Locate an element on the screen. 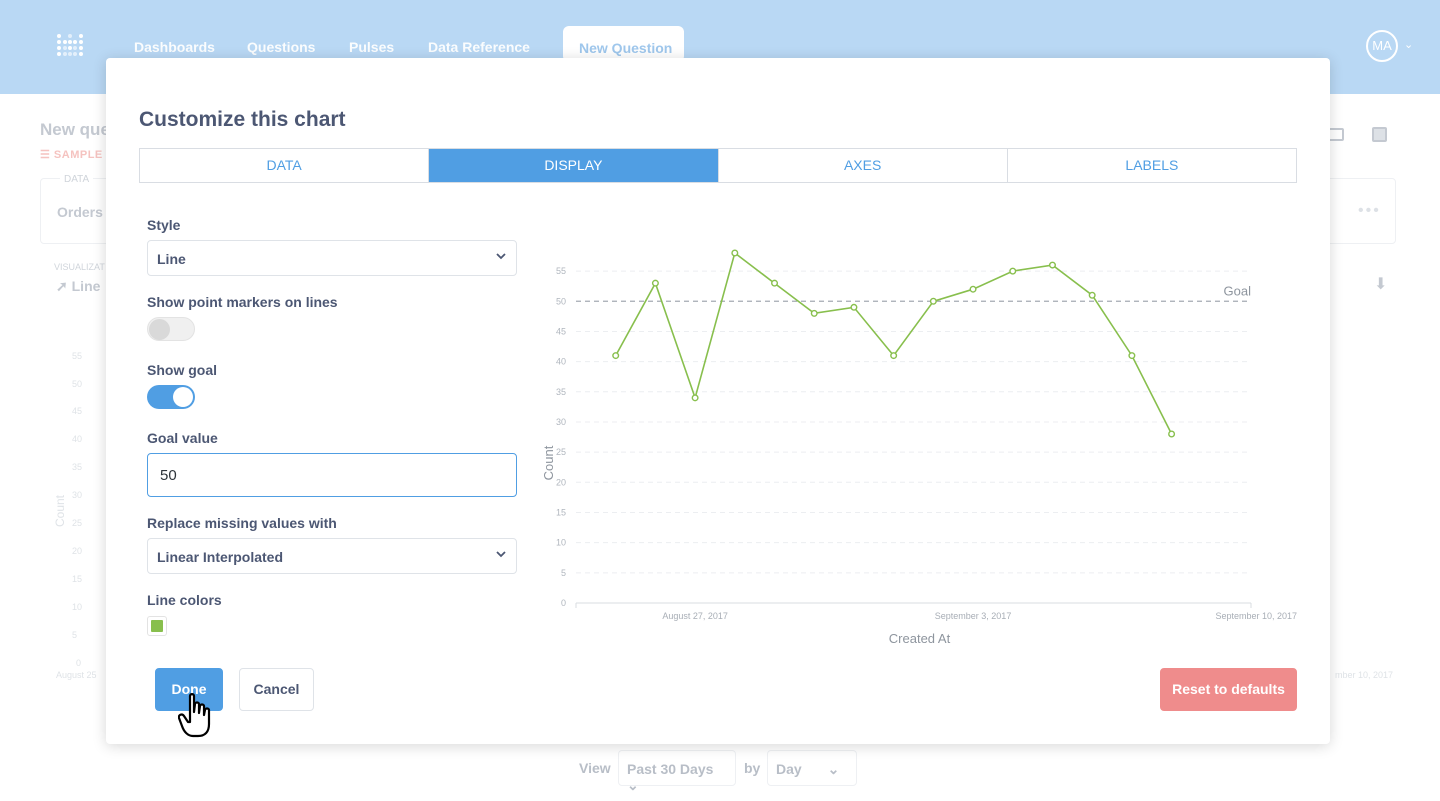 This screenshot has height=801, width=1440. database-label: ☰ SAMPLE is located at coordinates (71, 154).